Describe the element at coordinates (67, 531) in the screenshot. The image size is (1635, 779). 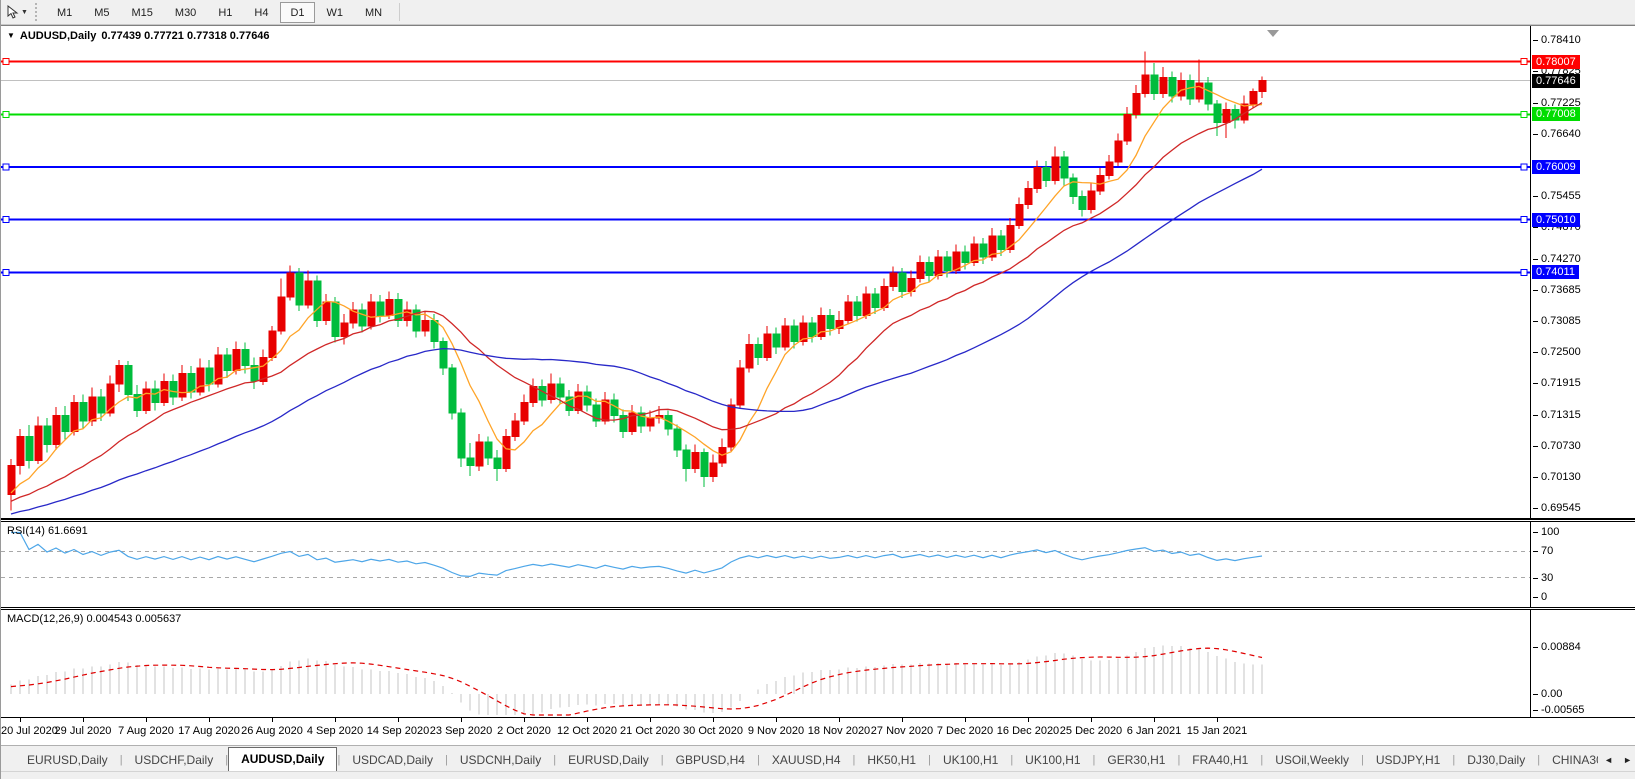
I see `rsi-value: 61.6691` at that location.